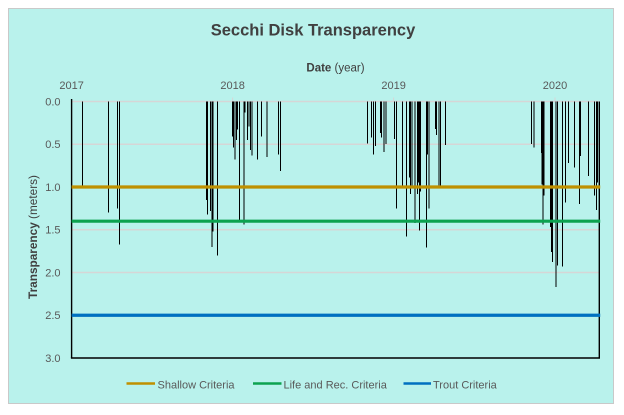 Image resolution: width=624 pixels, height=415 pixels. I want to click on svg-text: 1.5, so click(52, 231).